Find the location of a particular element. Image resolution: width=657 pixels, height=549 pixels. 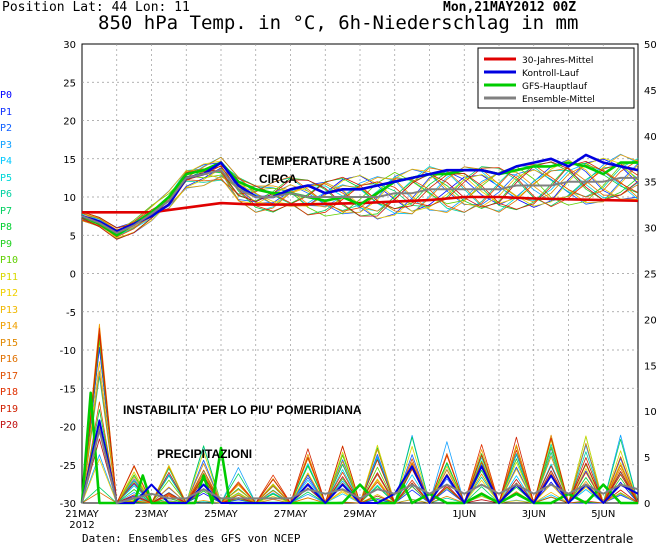

y-right-tick-label: 5 is located at coordinates (647, 458).